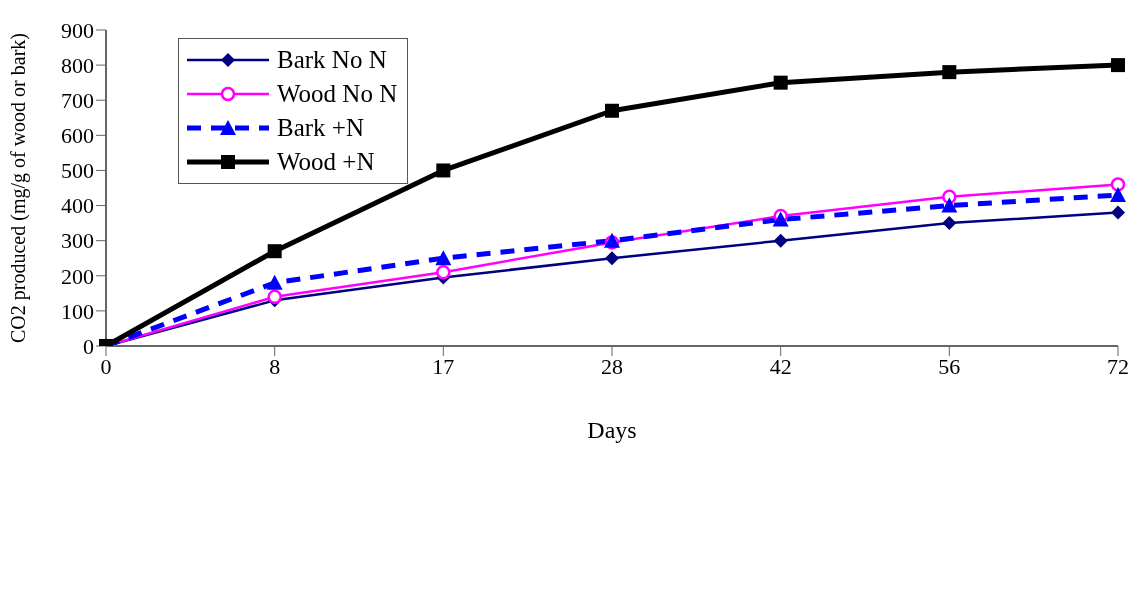 The width and height of the screenshot is (1146, 595). Describe the element at coordinates (77, 30) in the screenshot. I see `y-tick-label: 900` at that location.